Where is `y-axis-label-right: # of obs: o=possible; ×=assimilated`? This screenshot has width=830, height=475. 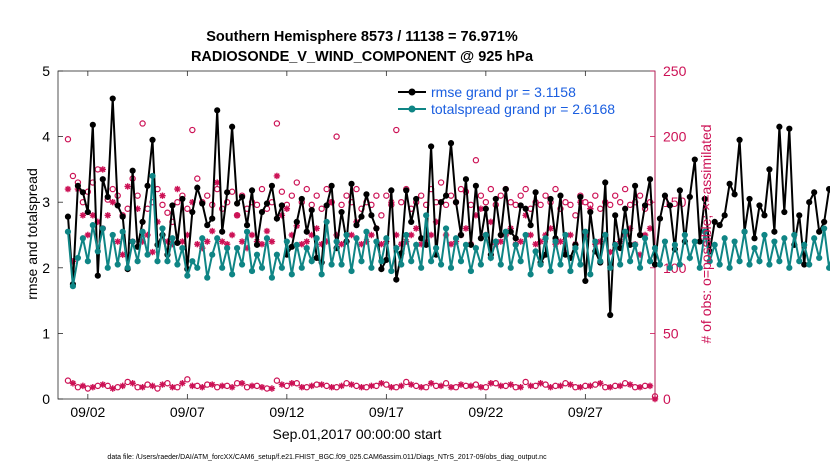
y-axis-label-right: # of obs: o=possible; ×=assimilated is located at coordinates (706, 233).